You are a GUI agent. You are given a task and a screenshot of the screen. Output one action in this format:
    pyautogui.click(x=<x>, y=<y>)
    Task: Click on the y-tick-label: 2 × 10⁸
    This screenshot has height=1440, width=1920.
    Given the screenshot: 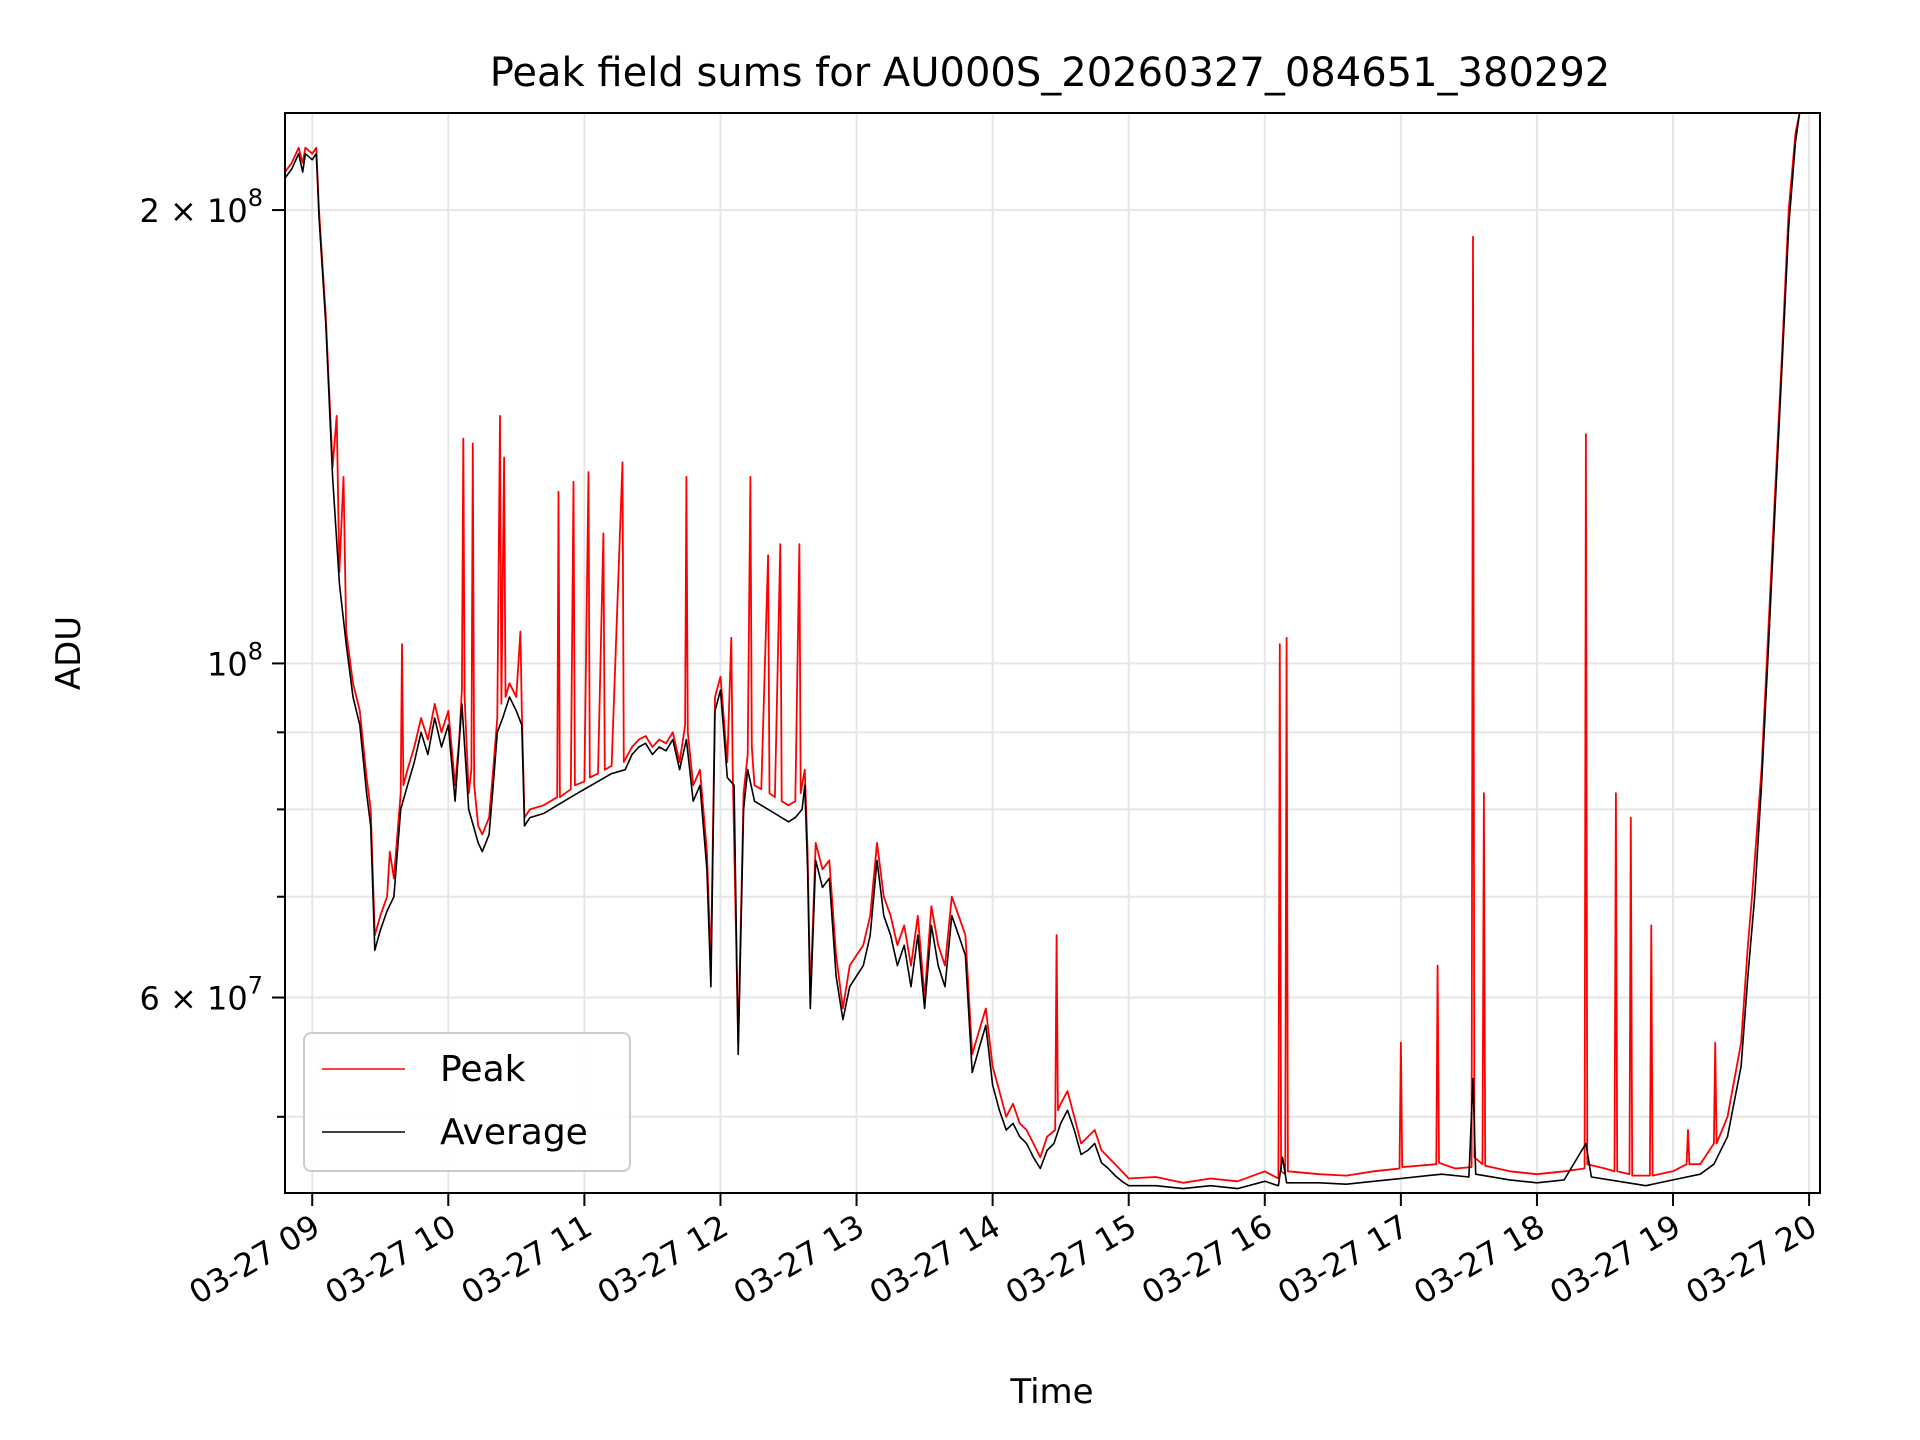 What is the action you would take?
    pyautogui.click(x=201, y=207)
    